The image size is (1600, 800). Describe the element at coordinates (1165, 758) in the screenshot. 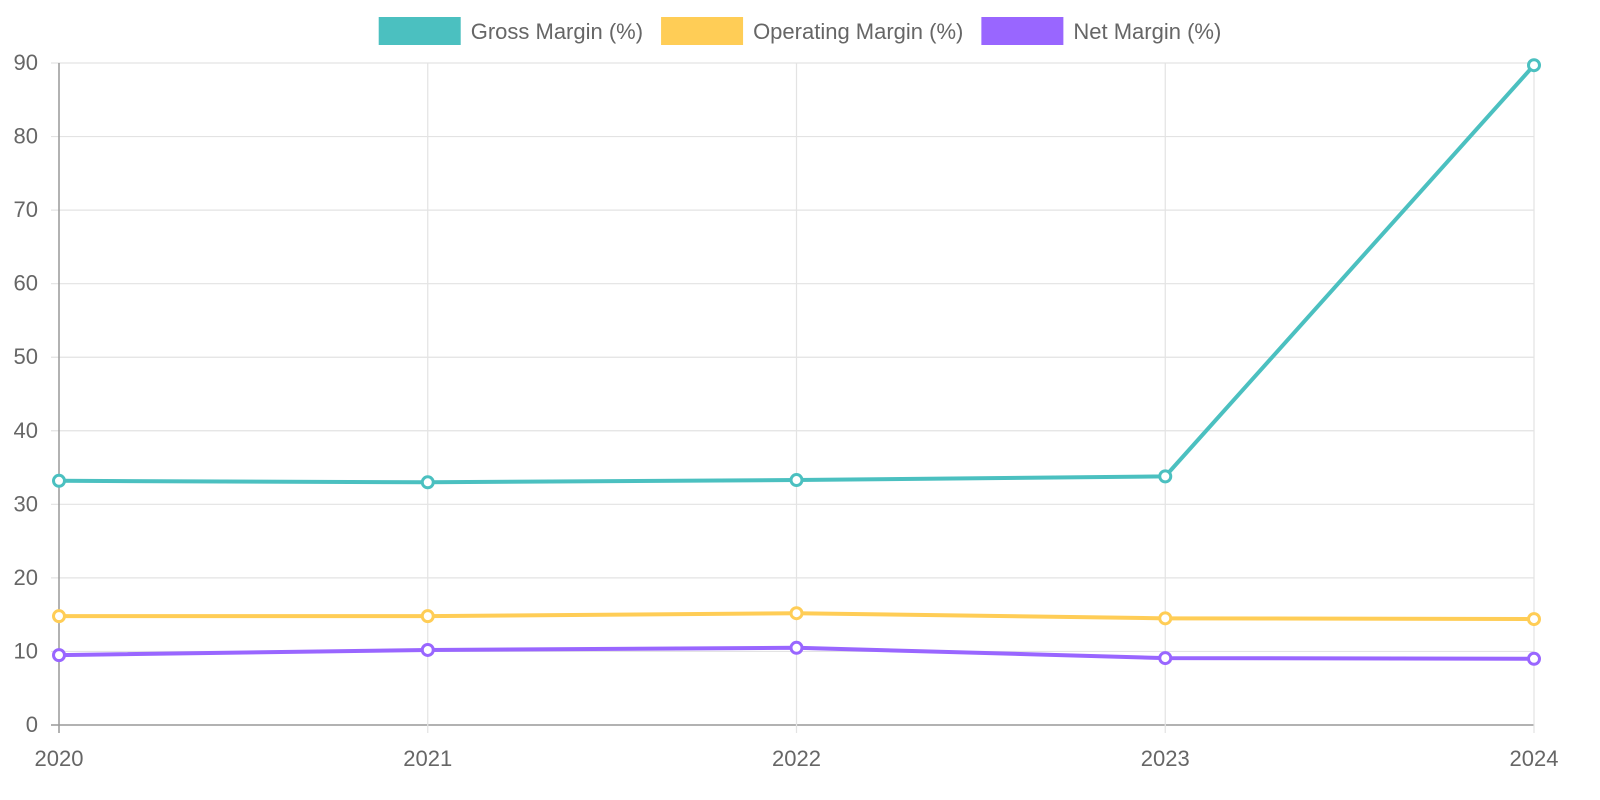

I see `x-tick-label: 2023` at that location.